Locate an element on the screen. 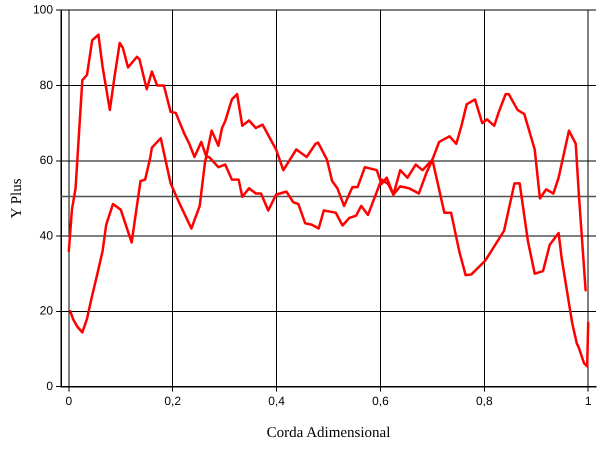 This screenshot has width=604, height=450. x-axis-title: Corda Adimensional is located at coordinates (328, 432).